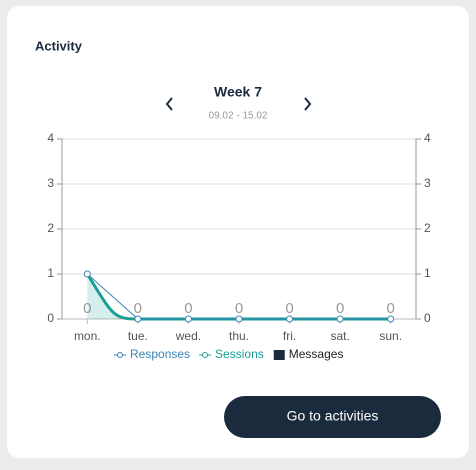 This screenshot has width=476, height=470. Describe the element at coordinates (289, 336) in the screenshot. I see `x-tick-label: fri.` at that location.